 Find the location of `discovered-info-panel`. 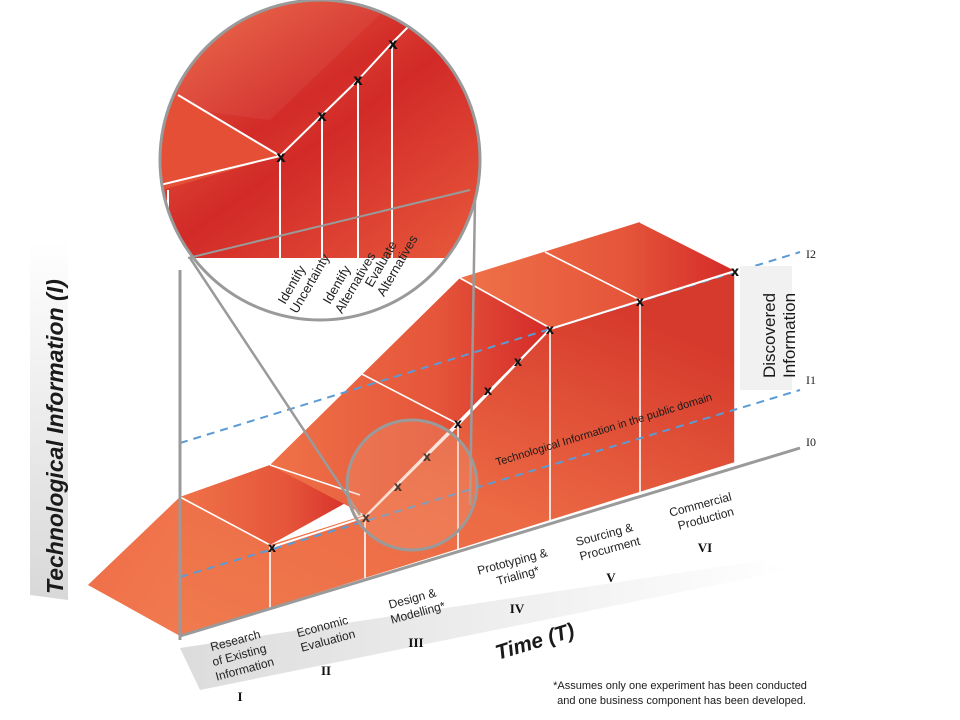

discovered-info-panel is located at coordinates (766, 328).